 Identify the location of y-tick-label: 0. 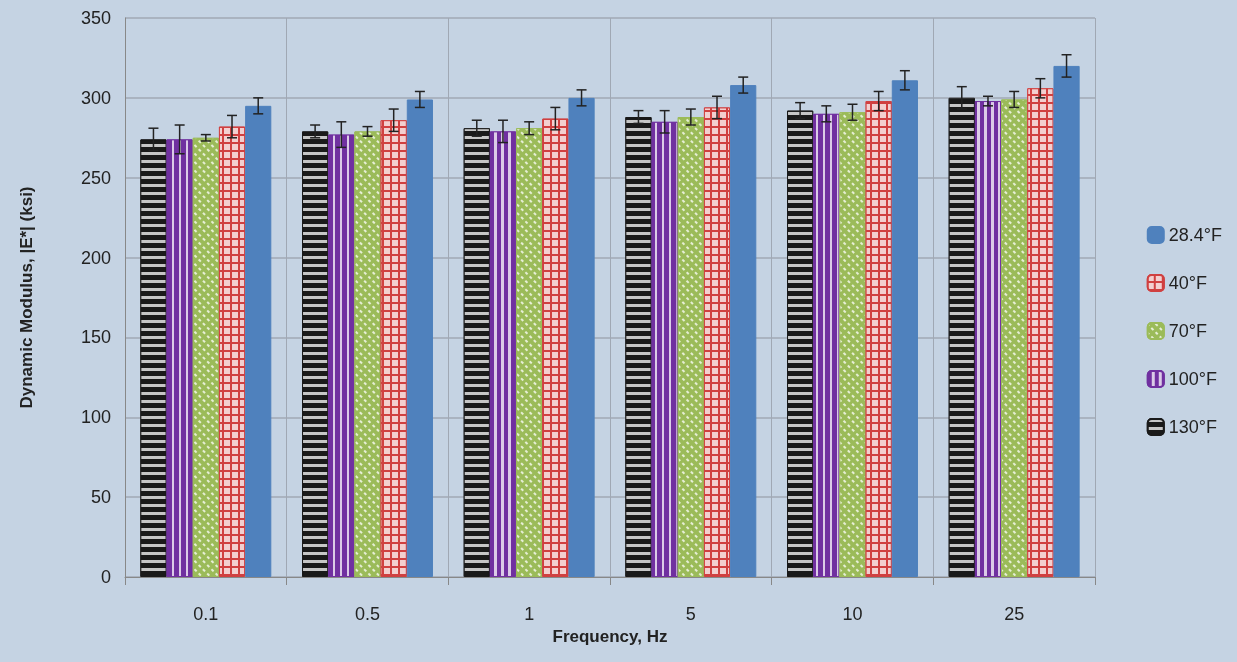
(105, 577).